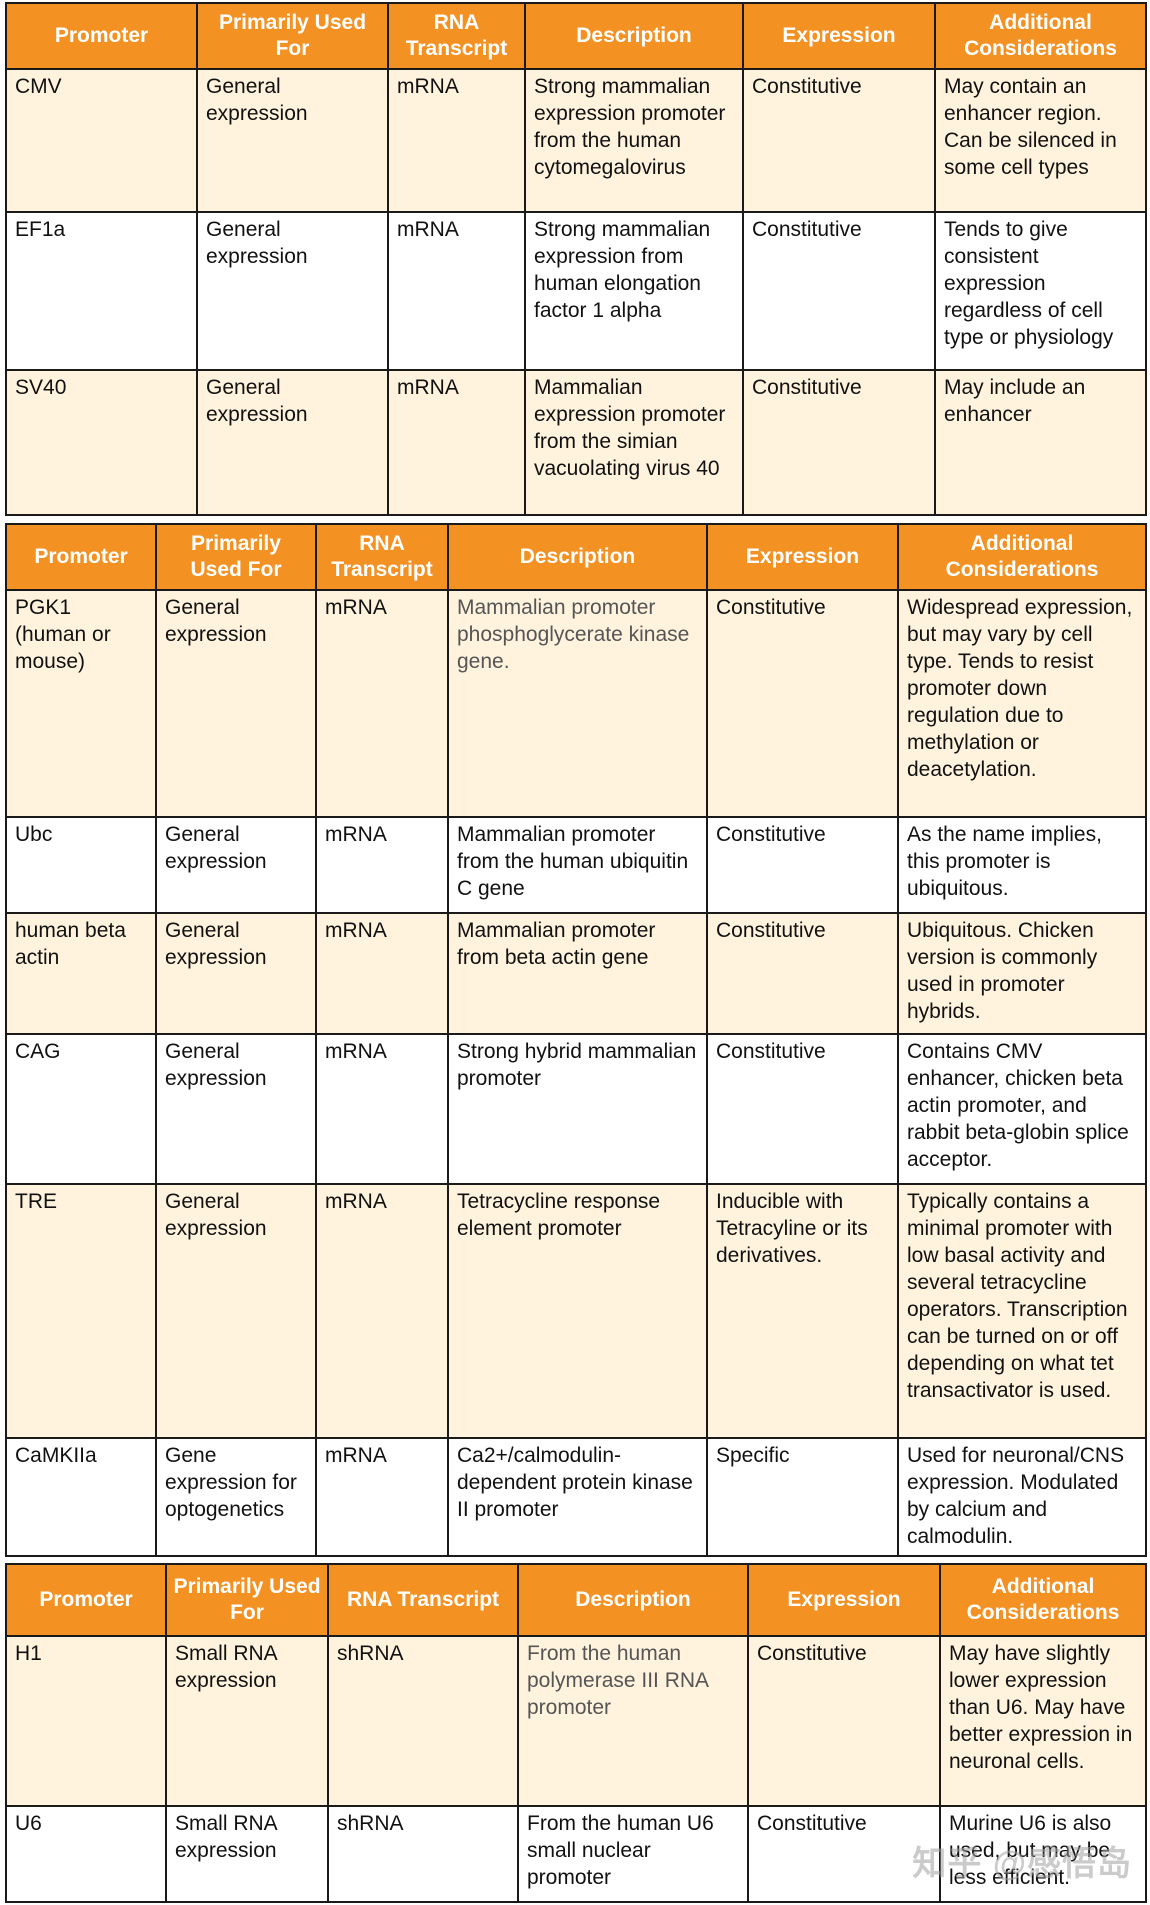 This screenshot has height=1905, width=1150. What do you see at coordinates (86, 1854) in the screenshot?
I see `cell-promoter: U6` at bounding box center [86, 1854].